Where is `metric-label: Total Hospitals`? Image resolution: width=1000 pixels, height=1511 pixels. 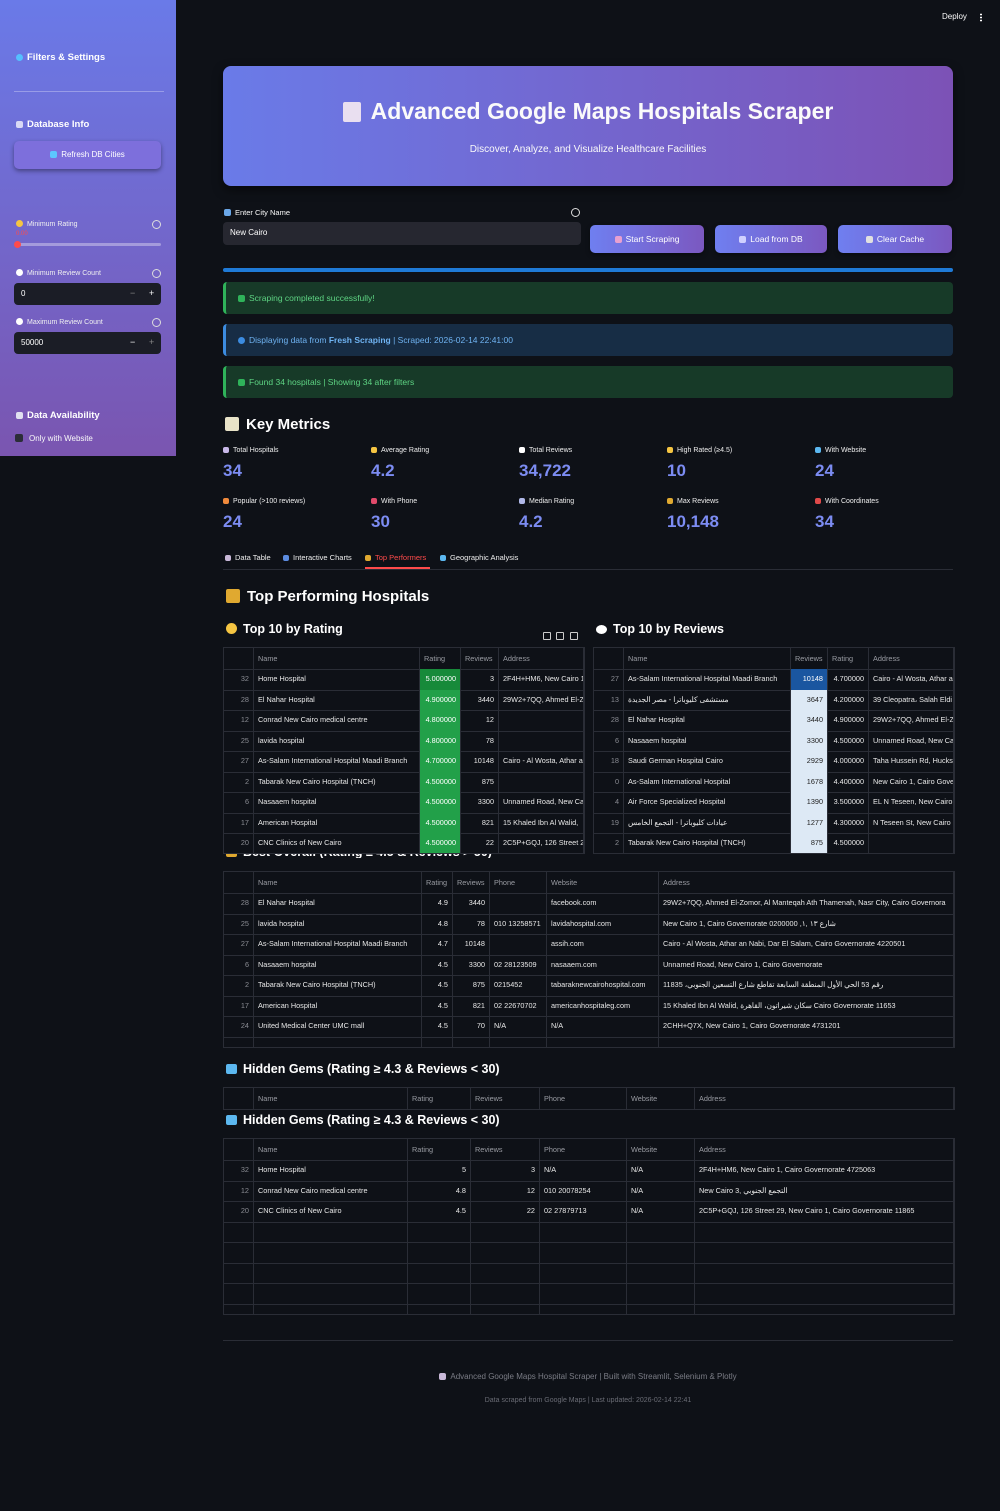 metric-label: Total Hospitals is located at coordinates (251, 450).